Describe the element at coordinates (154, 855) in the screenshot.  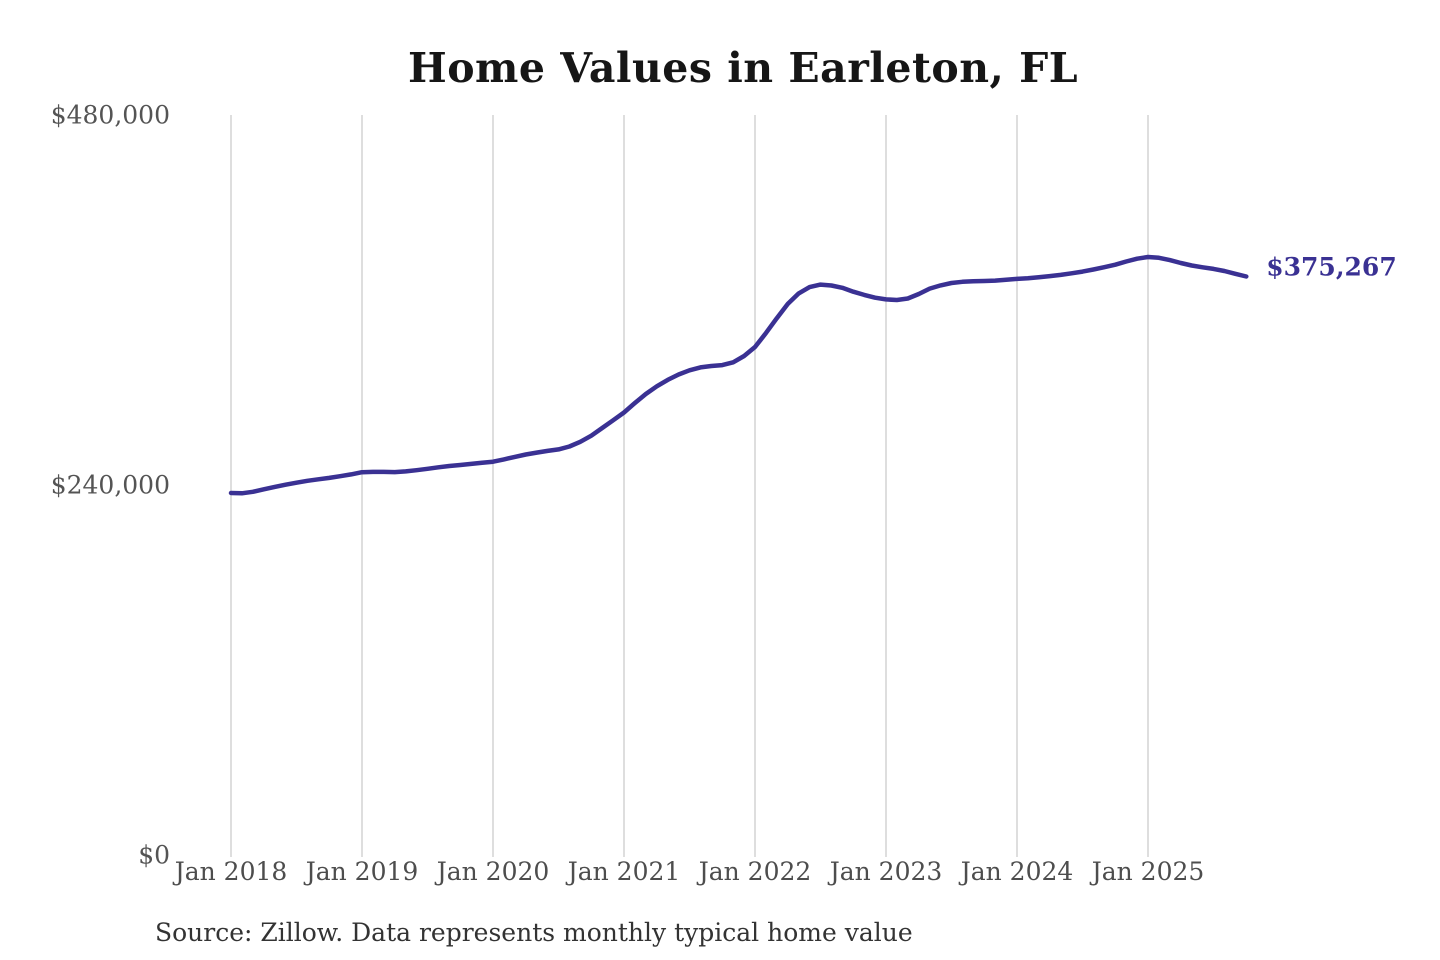
I see `y-axis-tick-label: $0` at that location.